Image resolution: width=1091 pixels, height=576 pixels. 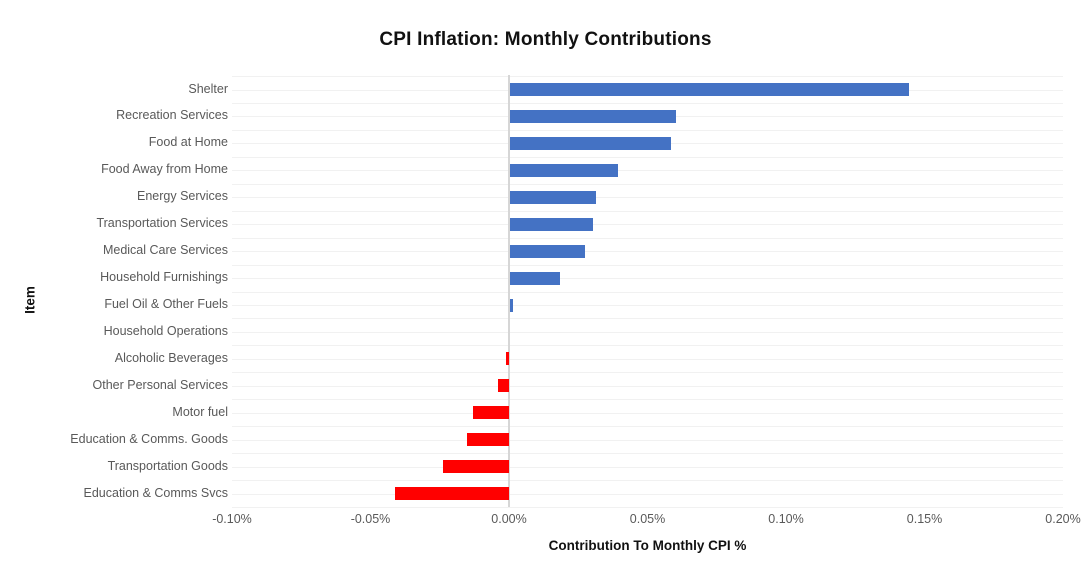 I want to click on category-label: Food at Home, so click(x=188, y=142).